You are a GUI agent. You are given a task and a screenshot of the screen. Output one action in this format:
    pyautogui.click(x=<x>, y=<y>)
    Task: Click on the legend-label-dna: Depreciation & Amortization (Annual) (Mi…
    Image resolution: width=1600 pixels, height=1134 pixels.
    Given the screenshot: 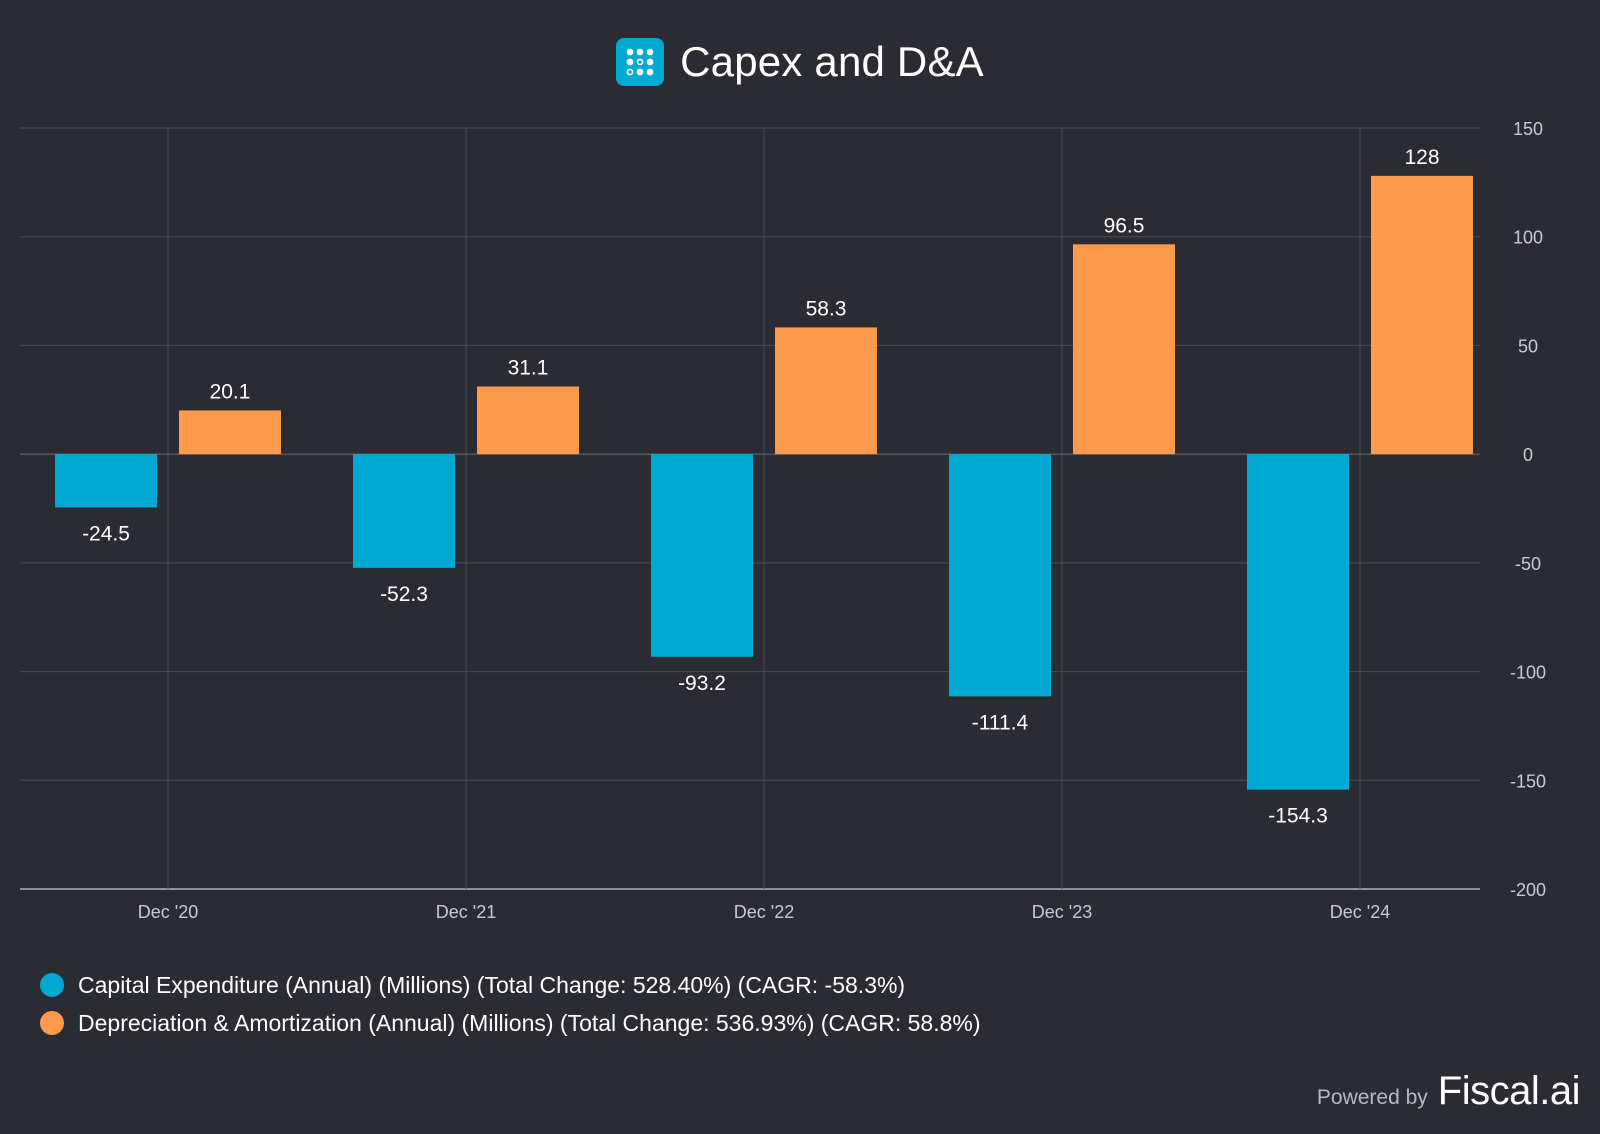 What is the action you would take?
    pyautogui.click(x=529, y=1022)
    